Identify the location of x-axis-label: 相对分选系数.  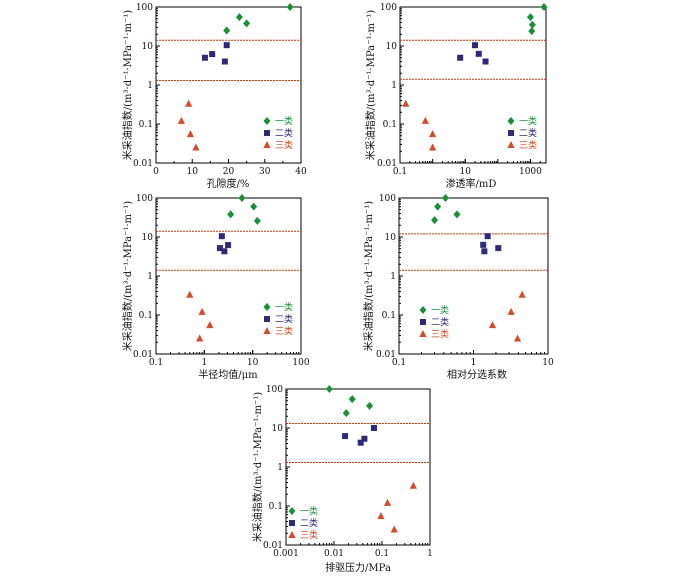
(477, 374).